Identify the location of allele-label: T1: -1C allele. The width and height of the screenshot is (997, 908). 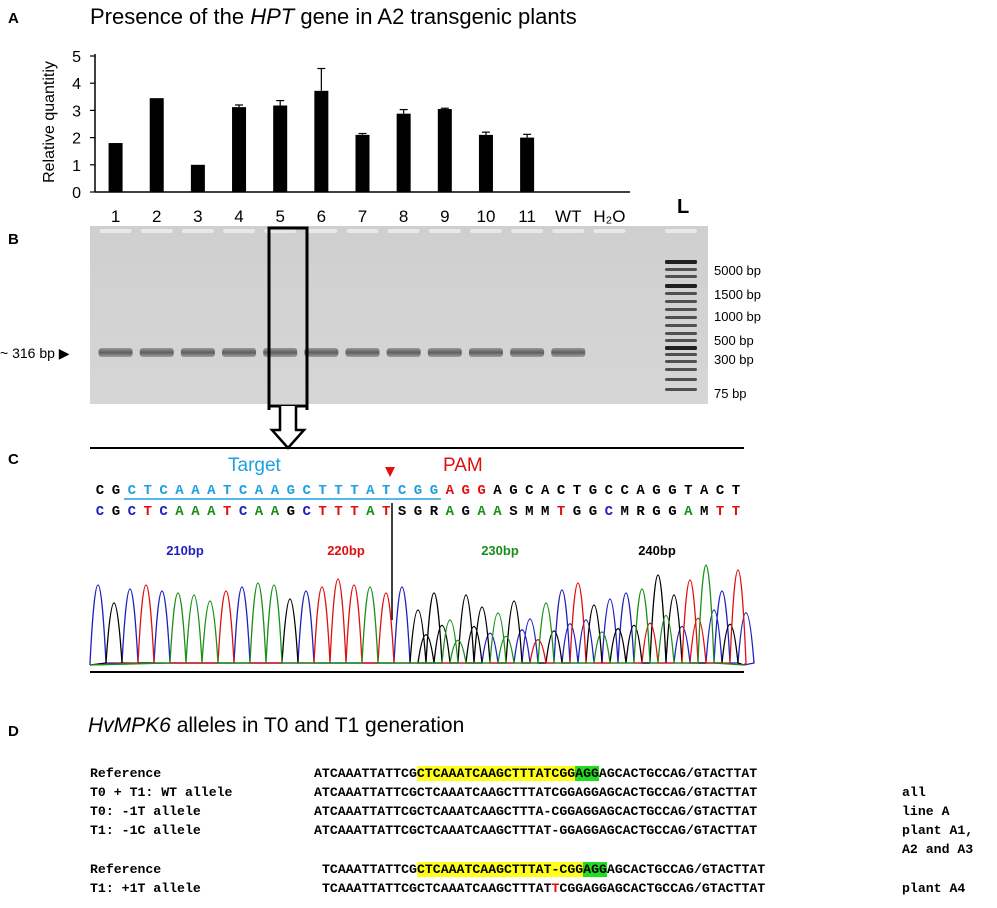
(145, 830).